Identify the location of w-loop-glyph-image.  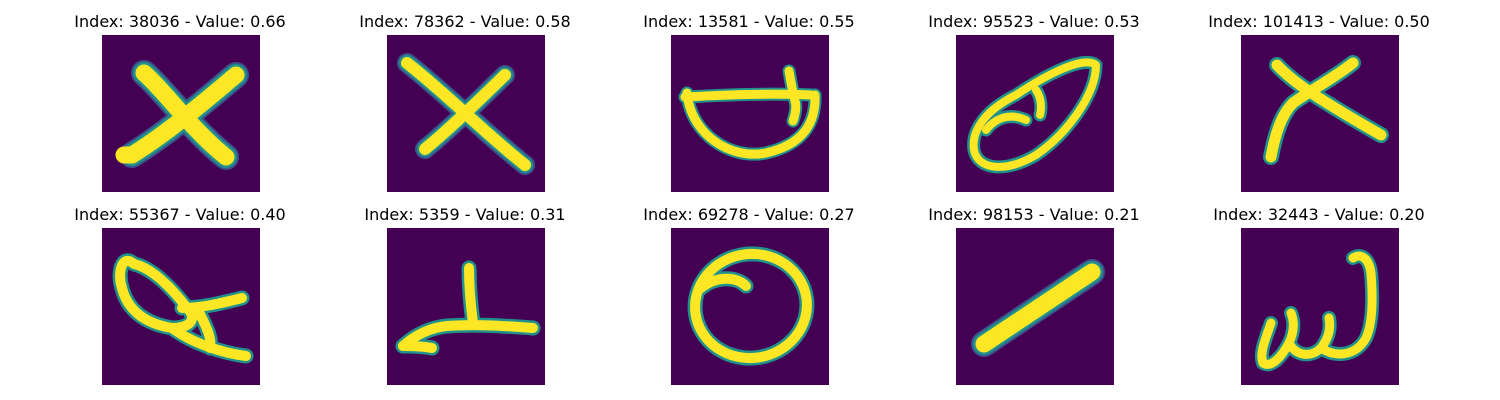
(1320, 306).